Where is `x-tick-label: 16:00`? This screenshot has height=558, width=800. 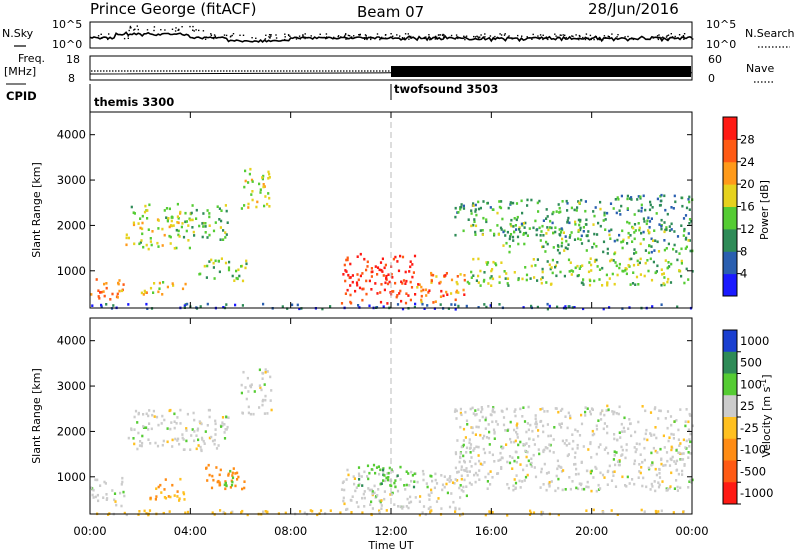
x-tick-label: 16:00 is located at coordinates (491, 531).